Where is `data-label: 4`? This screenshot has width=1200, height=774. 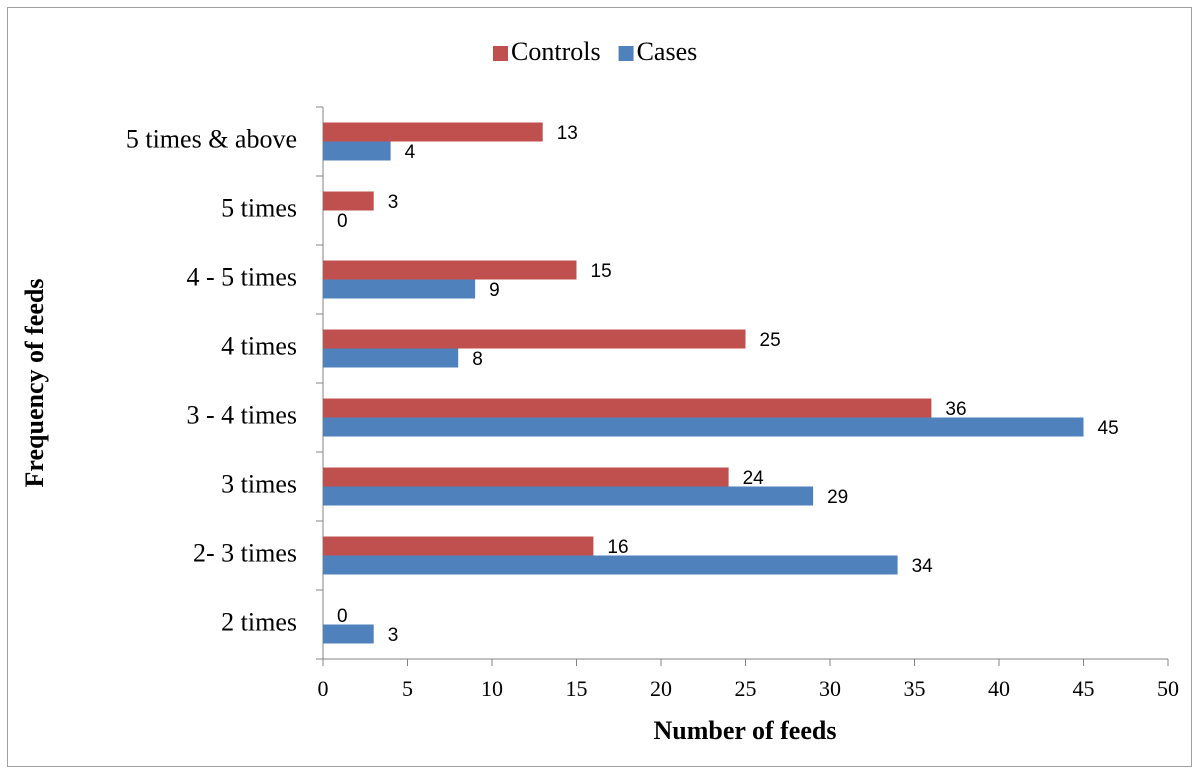
data-label: 4 is located at coordinates (410, 152).